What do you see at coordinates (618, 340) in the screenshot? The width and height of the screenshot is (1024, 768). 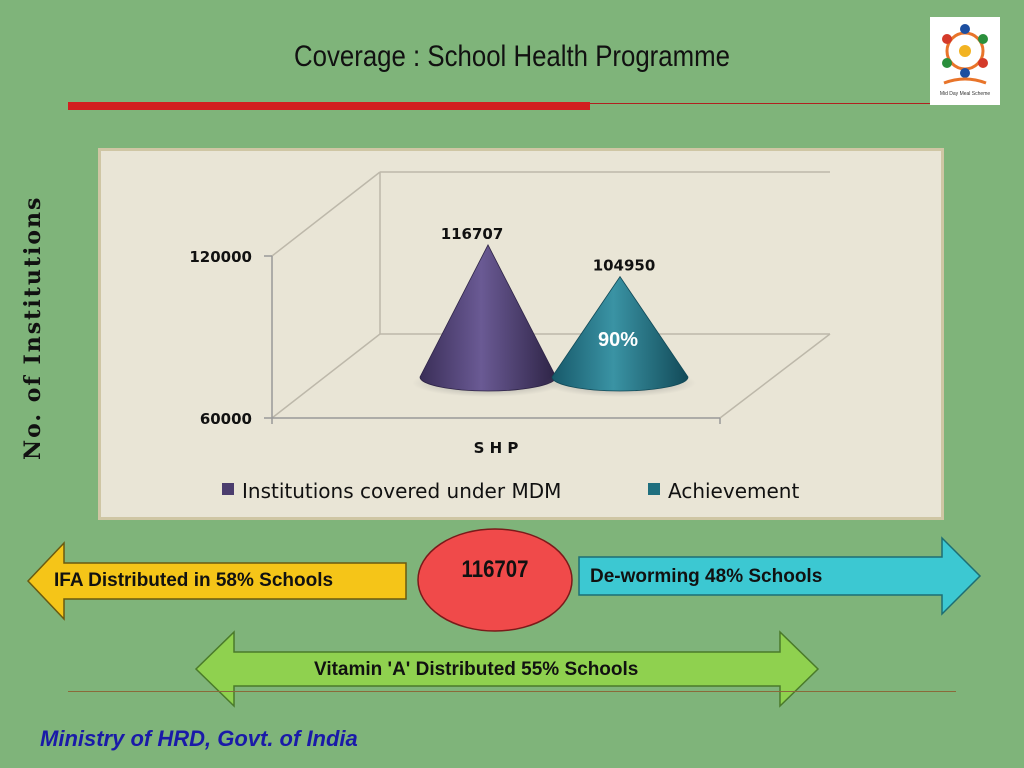 I see `achievement-percent-annotation: 90%` at bounding box center [618, 340].